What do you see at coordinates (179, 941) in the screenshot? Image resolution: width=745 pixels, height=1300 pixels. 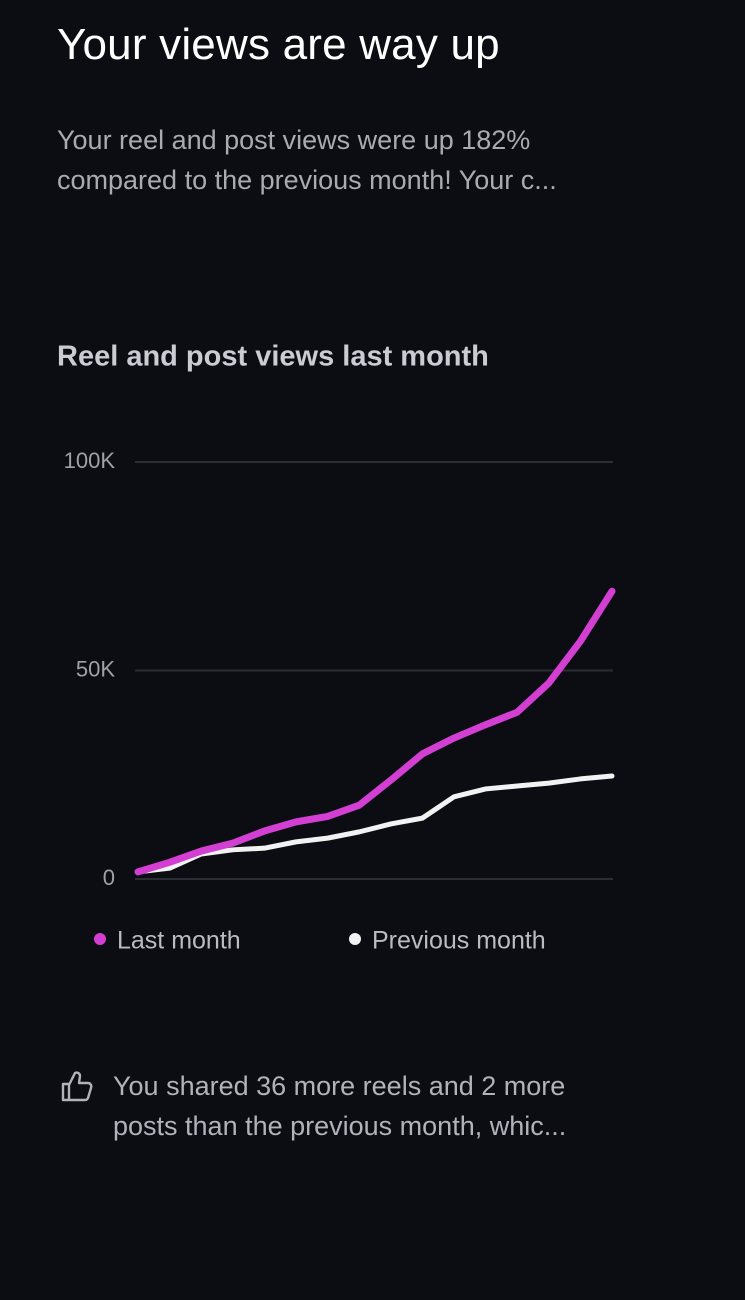 I see `legend-label: Last month` at bounding box center [179, 941].